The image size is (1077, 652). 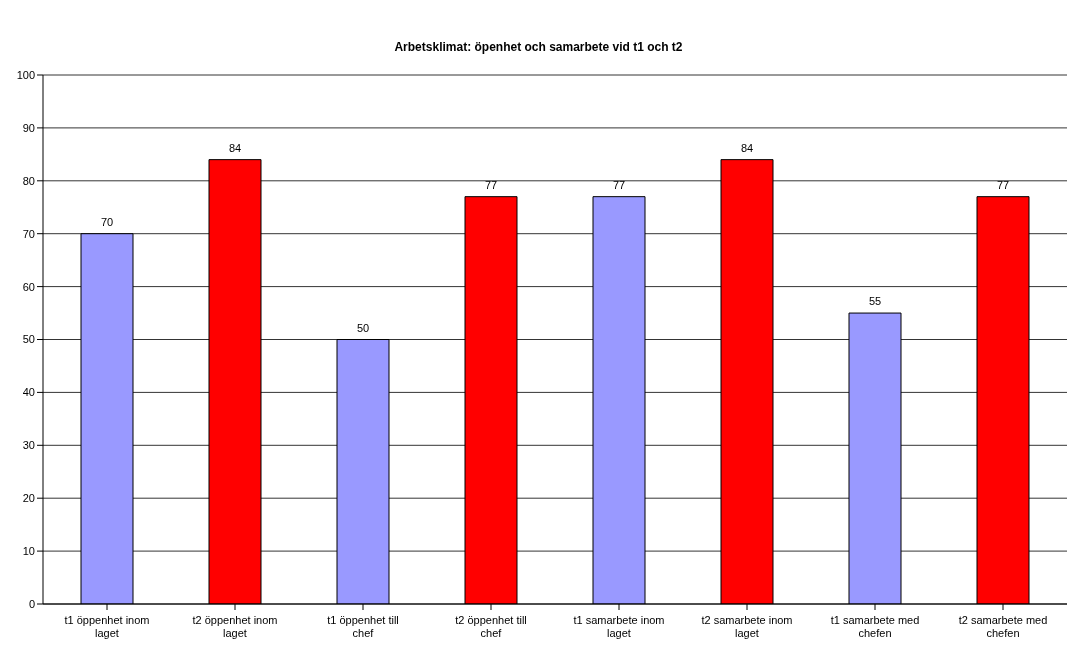 What do you see at coordinates (28, 180) in the screenshot?
I see `y-tick-label: 80` at bounding box center [28, 180].